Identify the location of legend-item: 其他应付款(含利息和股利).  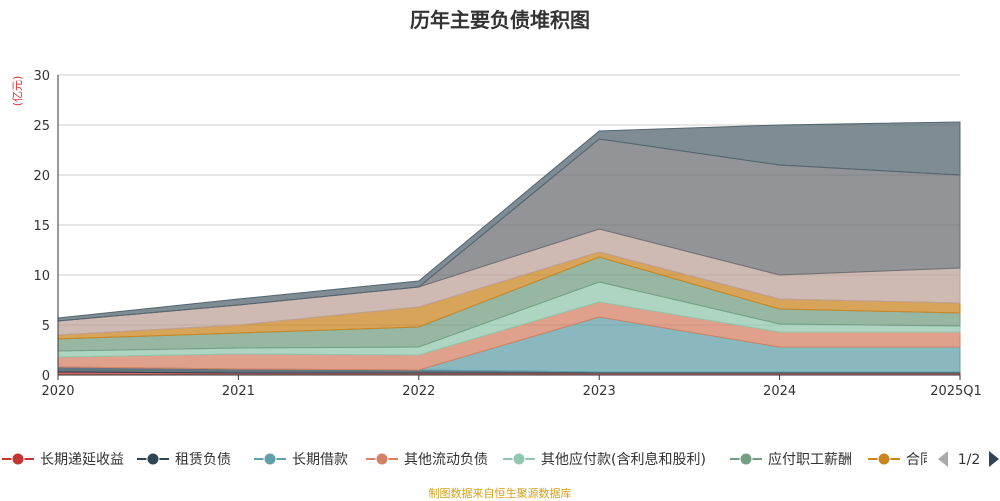
(604, 459).